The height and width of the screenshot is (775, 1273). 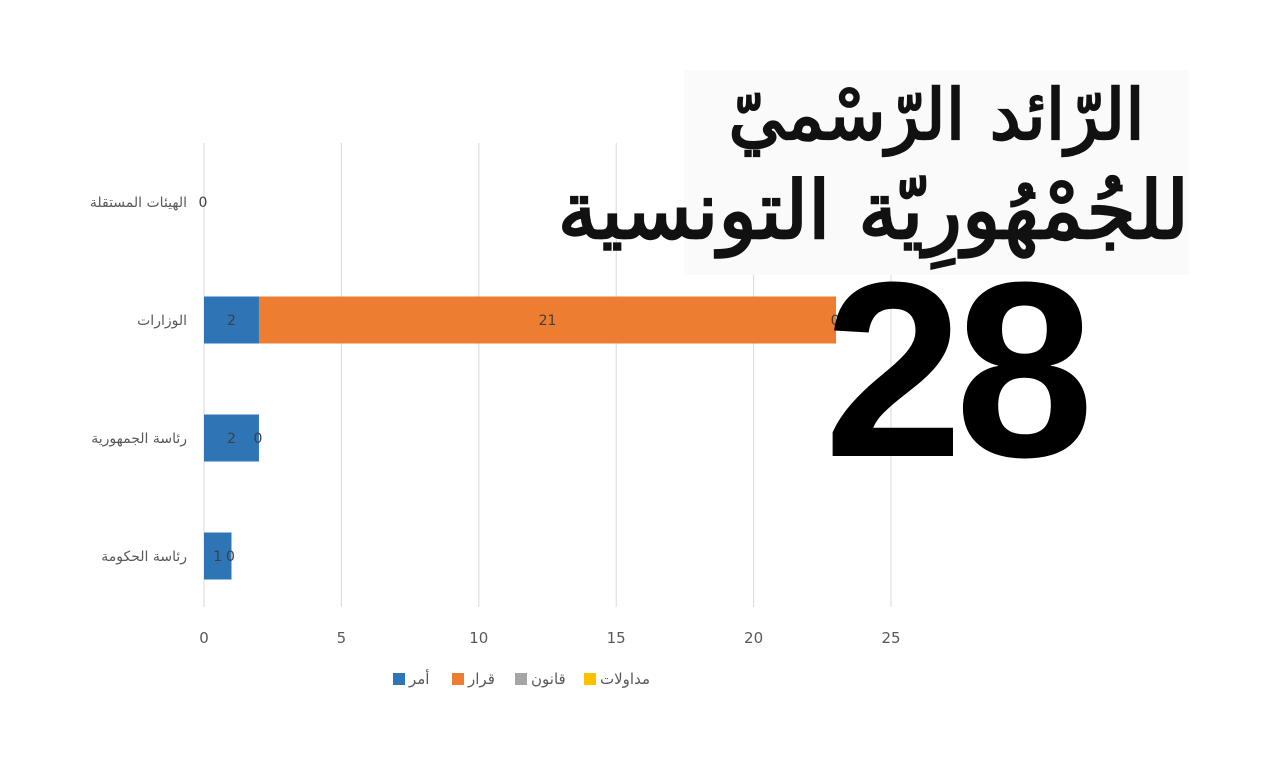 I want to click on data-label: 1, so click(x=217, y=557).